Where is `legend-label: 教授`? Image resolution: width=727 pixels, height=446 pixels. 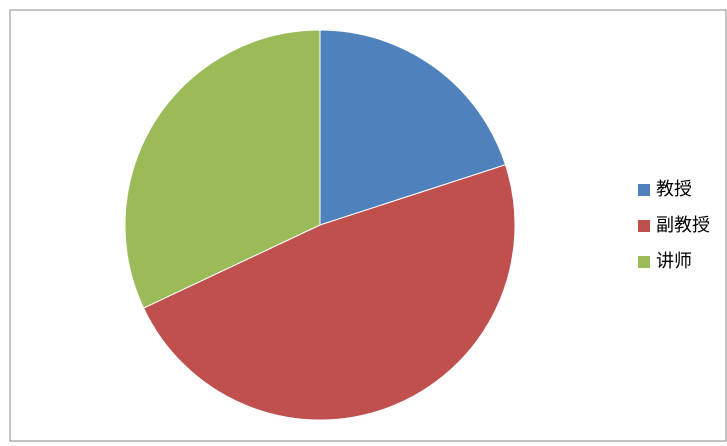
legend-label: 教授 is located at coordinates (674, 189).